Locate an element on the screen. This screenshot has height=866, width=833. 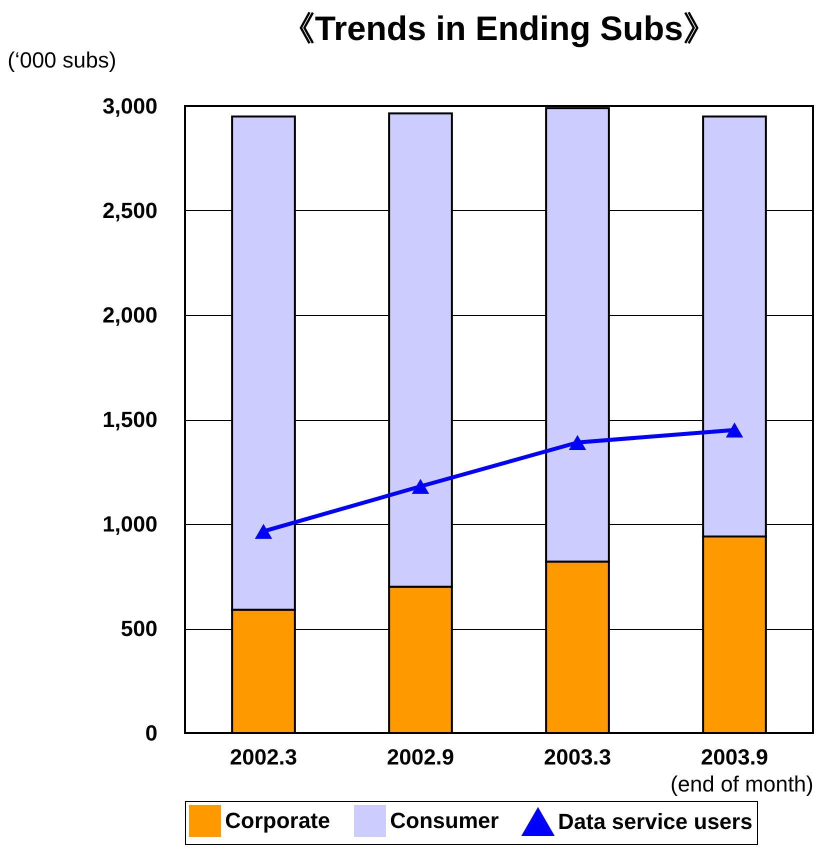
y-tick-label: 3,000 is located at coordinates (130, 106).